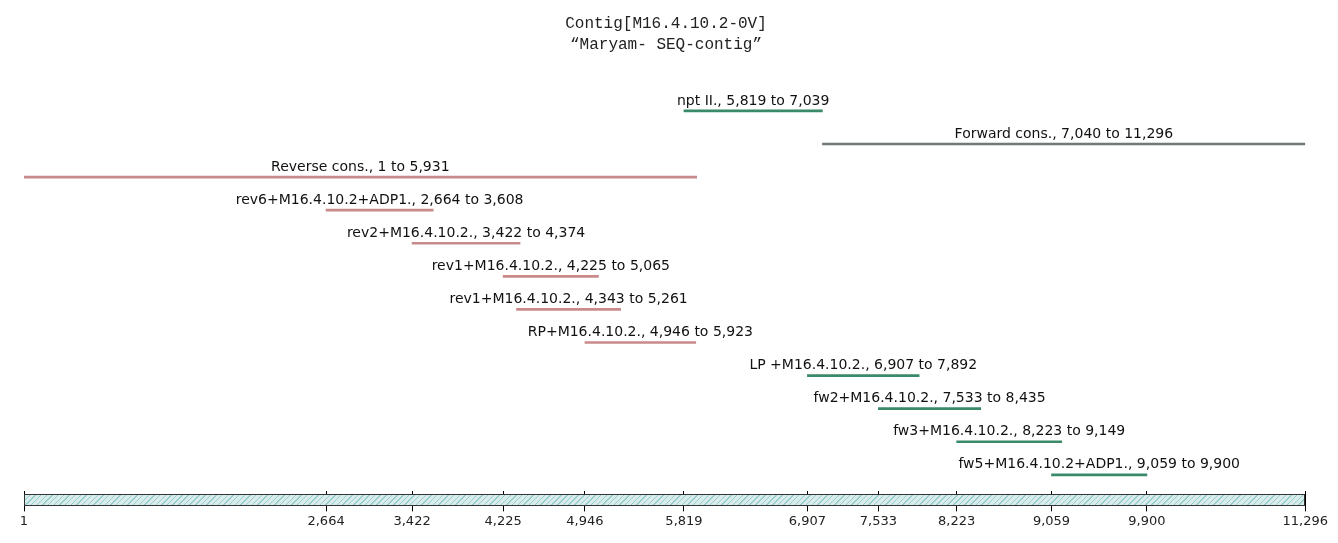 The width and height of the screenshot is (1338, 543). What do you see at coordinates (379, 198) in the screenshot?
I see `data-label: rev6+M16.4.10.2+ADP1., 2,664 to 3,608` at bounding box center [379, 198].